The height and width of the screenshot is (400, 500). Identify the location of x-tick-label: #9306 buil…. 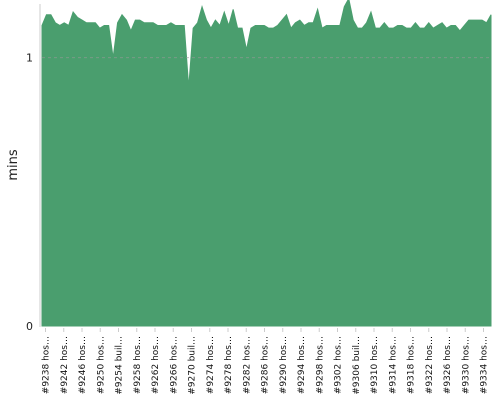
(357, 365).